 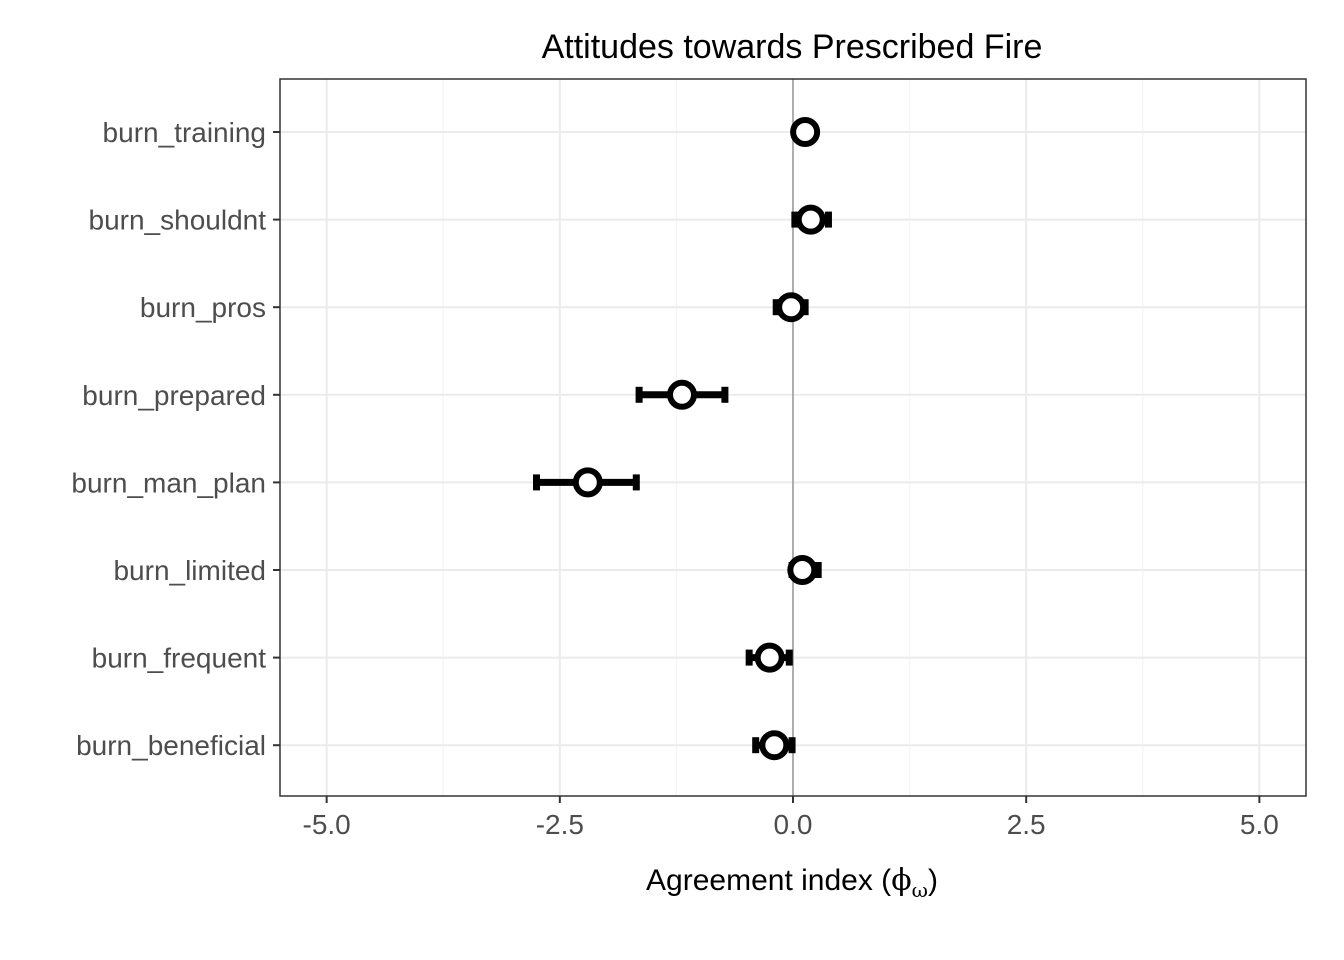 What do you see at coordinates (189, 570) in the screenshot?
I see `y-tick-label: burn_limited` at bounding box center [189, 570].